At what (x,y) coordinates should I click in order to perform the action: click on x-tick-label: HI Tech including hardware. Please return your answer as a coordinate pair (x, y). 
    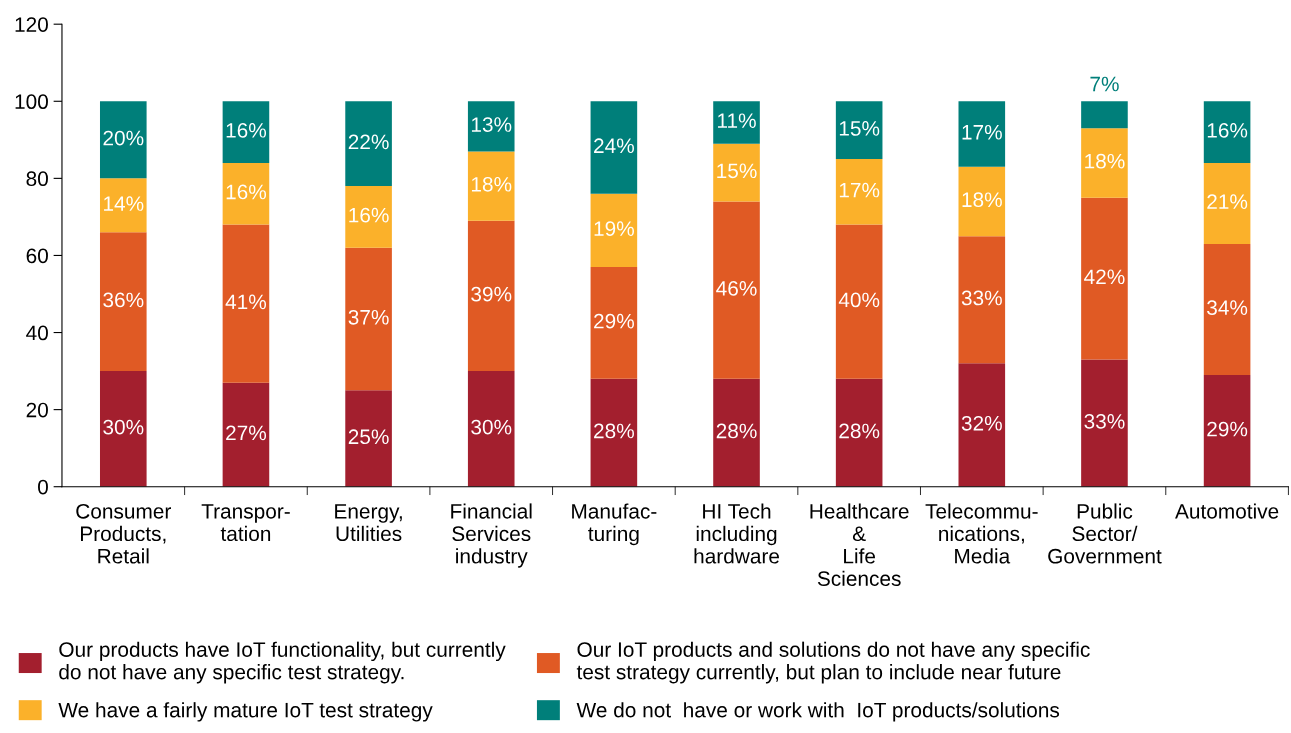
    Looking at the image, I should click on (737, 533).